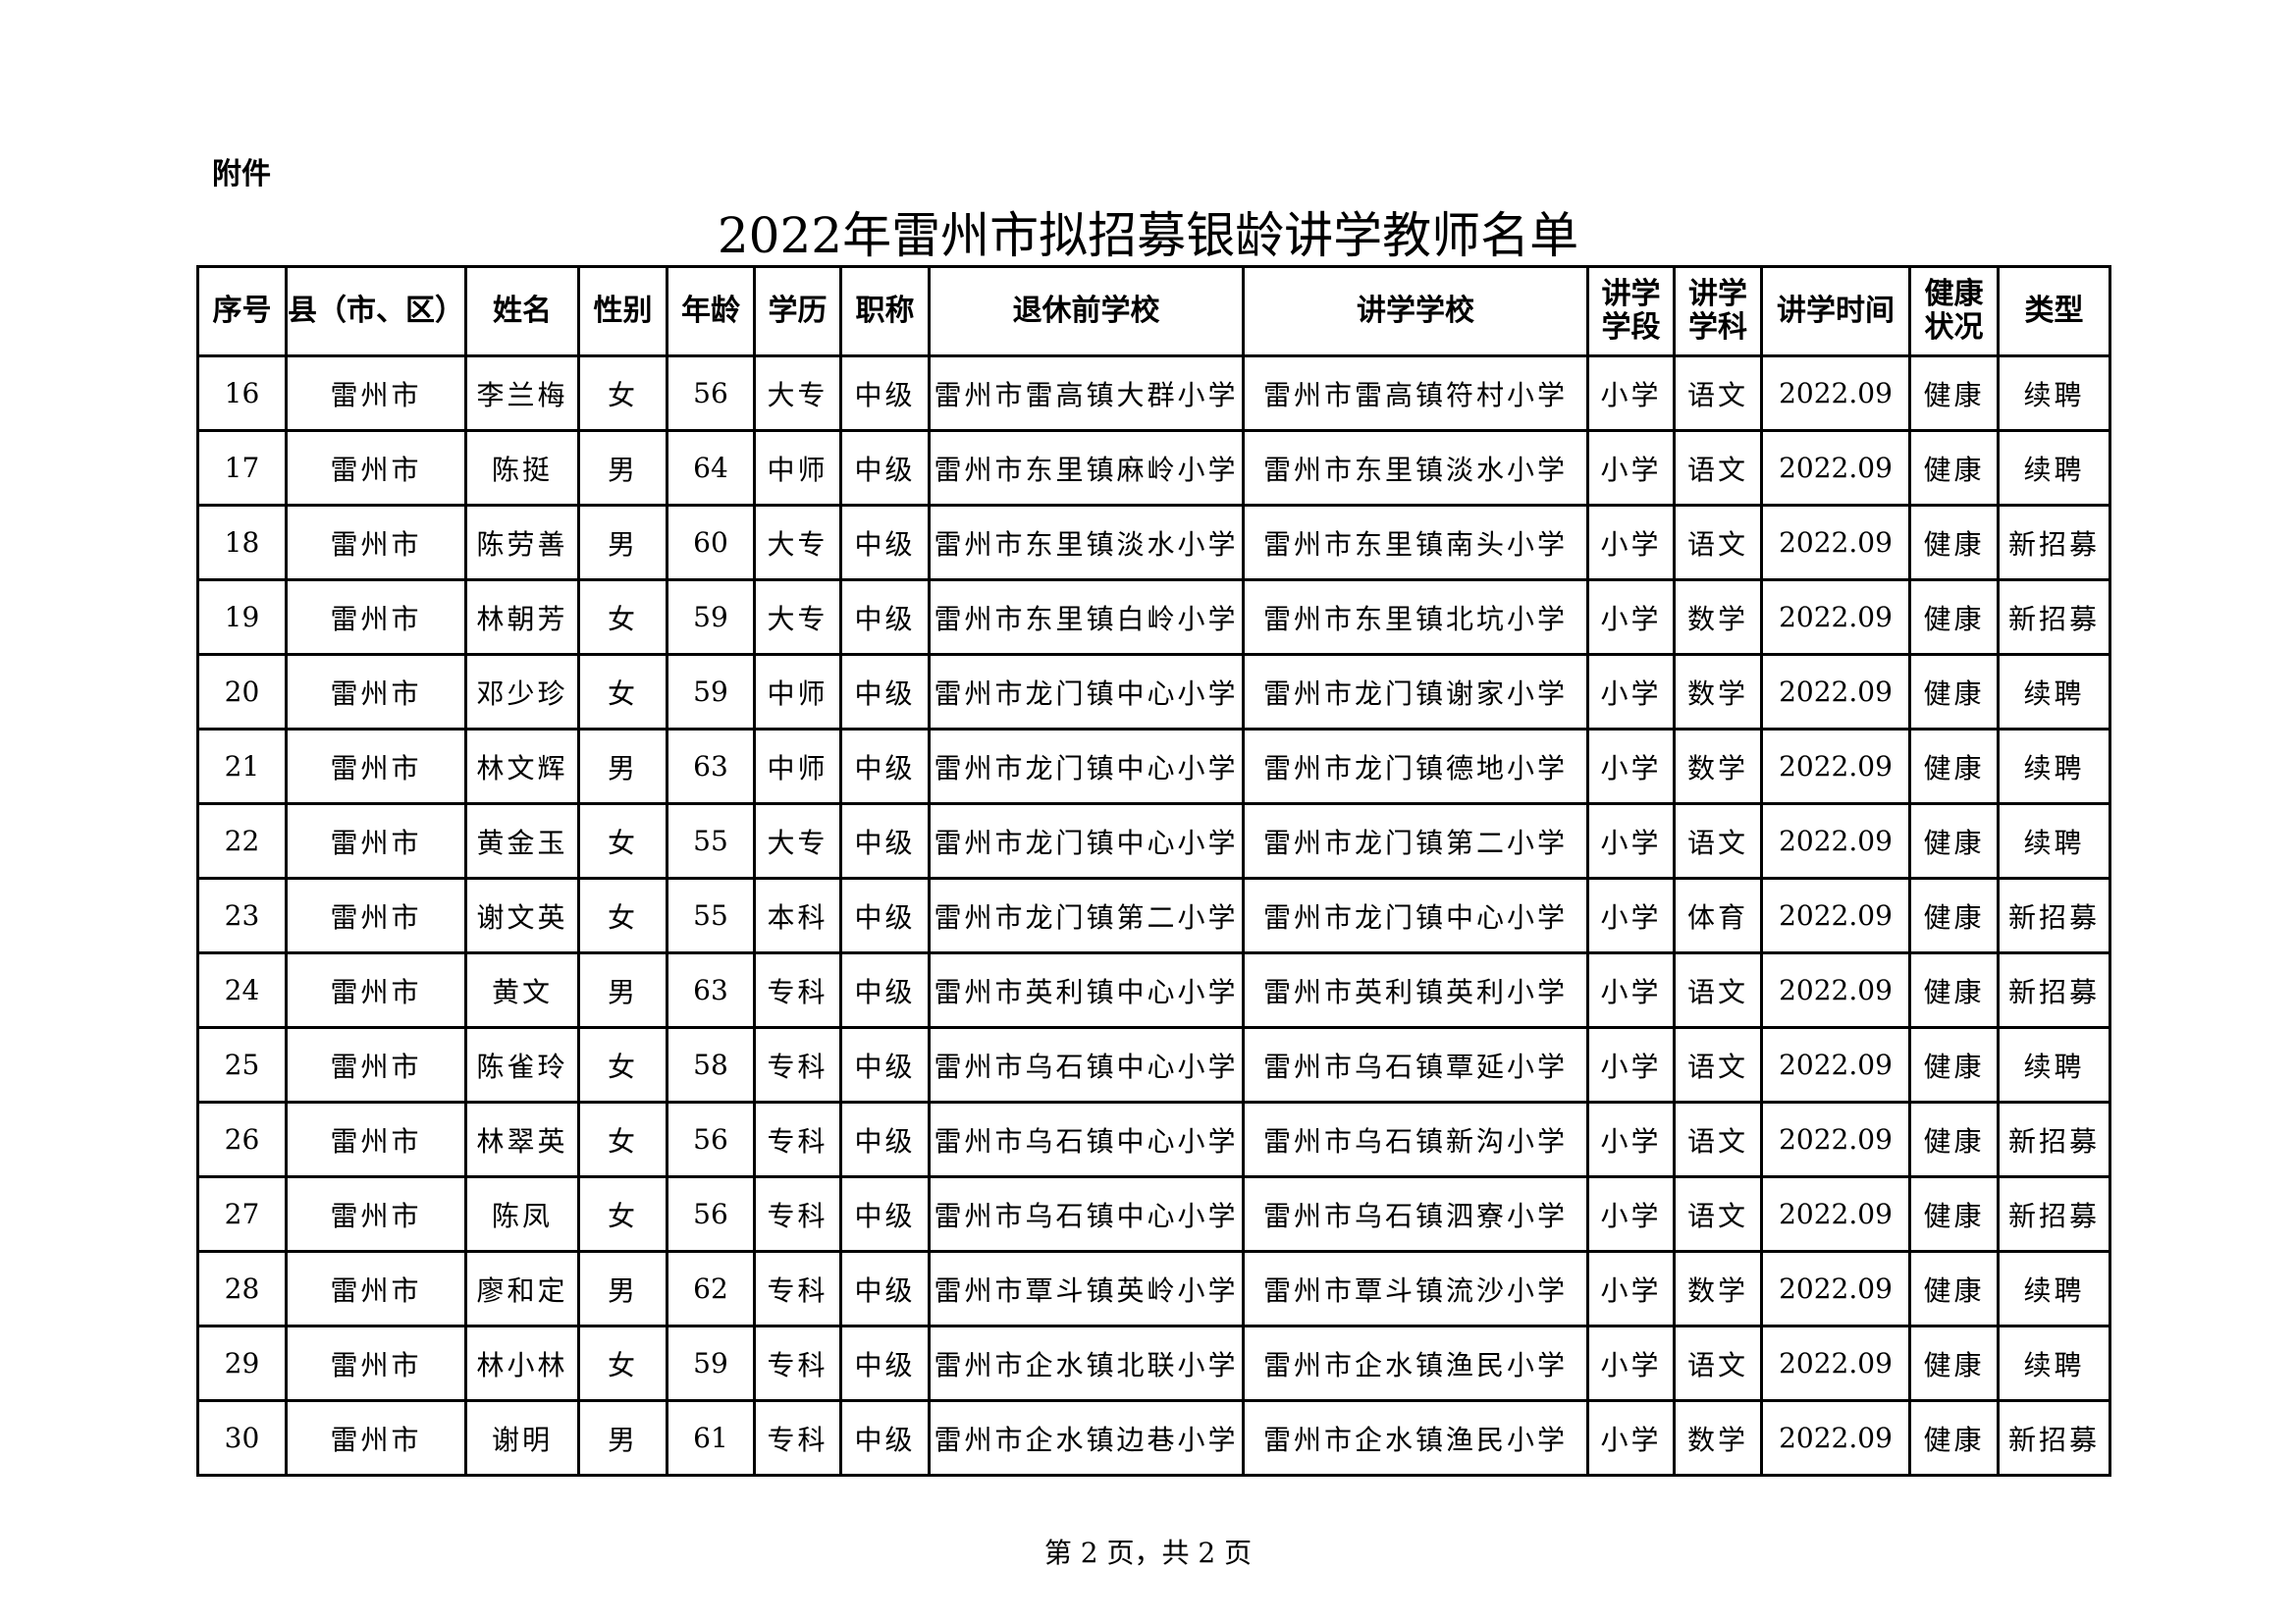 This screenshot has width=2296, height=1624. What do you see at coordinates (1415, 1214) in the screenshot?
I see `cell-teaching-school: 雷州市乌石镇泗寮小学` at bounding box center [1415, 1214].